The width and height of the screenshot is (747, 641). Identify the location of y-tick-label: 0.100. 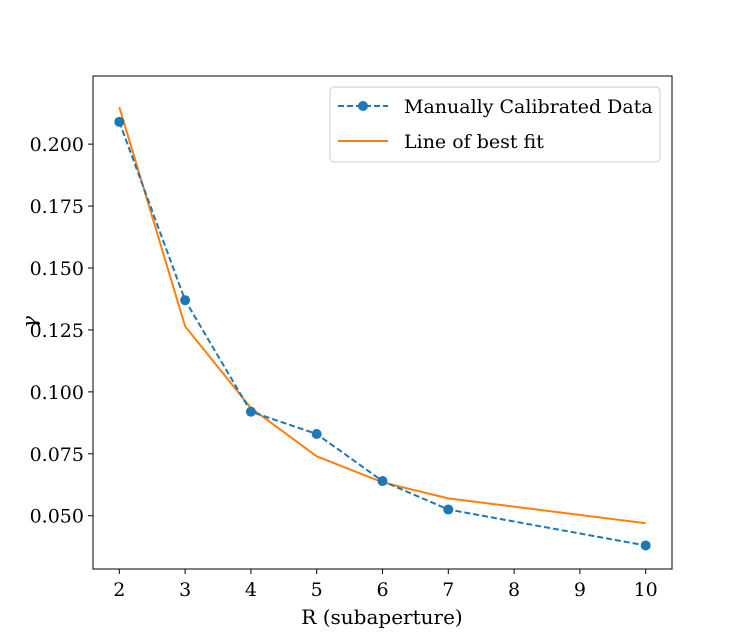
(57, 393).